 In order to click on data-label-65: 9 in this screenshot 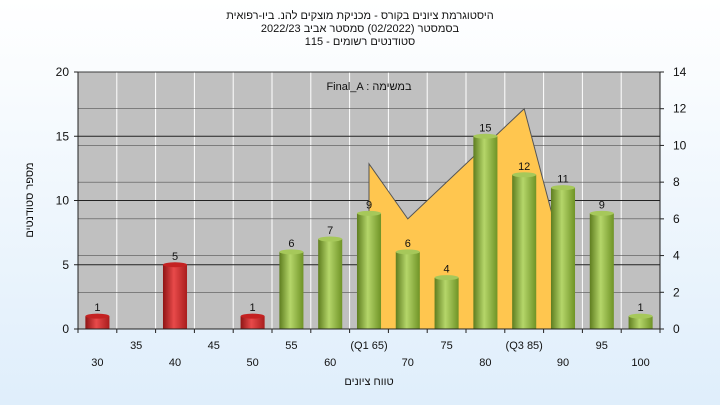, I will do `click(369, 205)`.